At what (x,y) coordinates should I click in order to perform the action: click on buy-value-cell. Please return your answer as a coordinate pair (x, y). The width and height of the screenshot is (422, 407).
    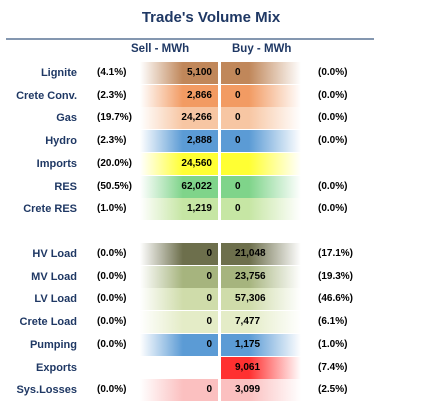
    Looking at the image, I should click on (260, 163).